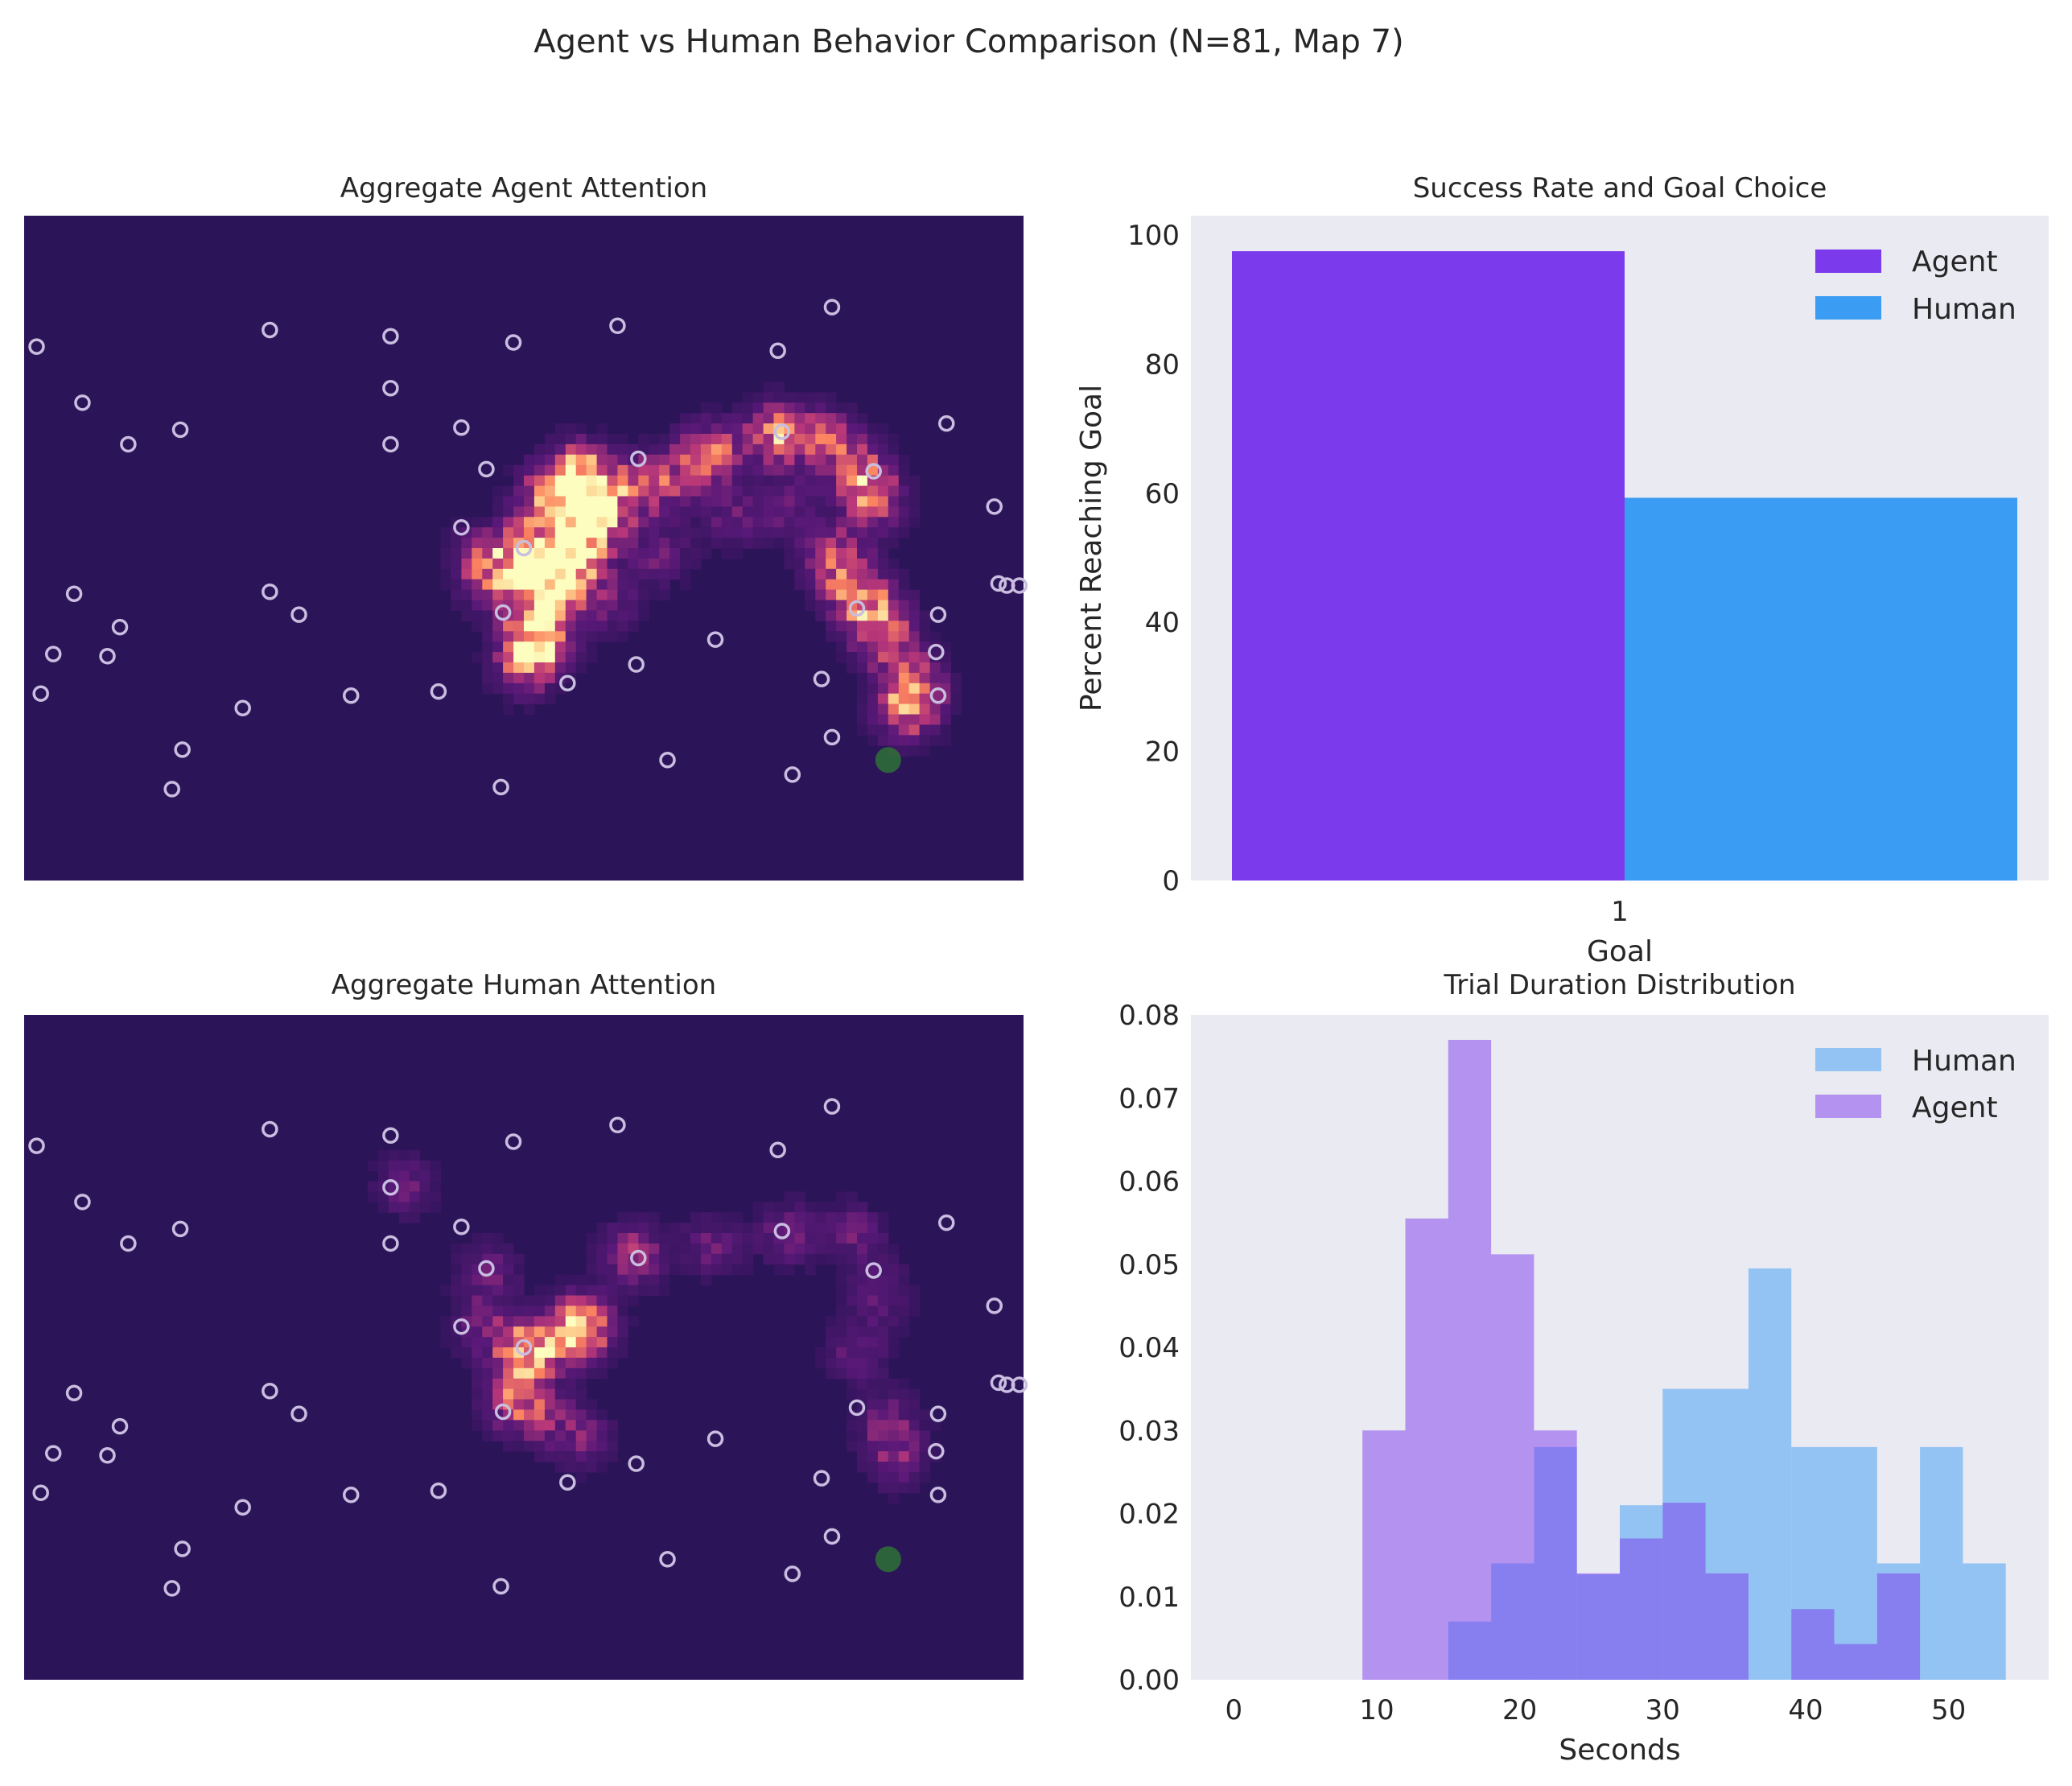  I want to click on hist-bar-human, so click(1985, 1621).